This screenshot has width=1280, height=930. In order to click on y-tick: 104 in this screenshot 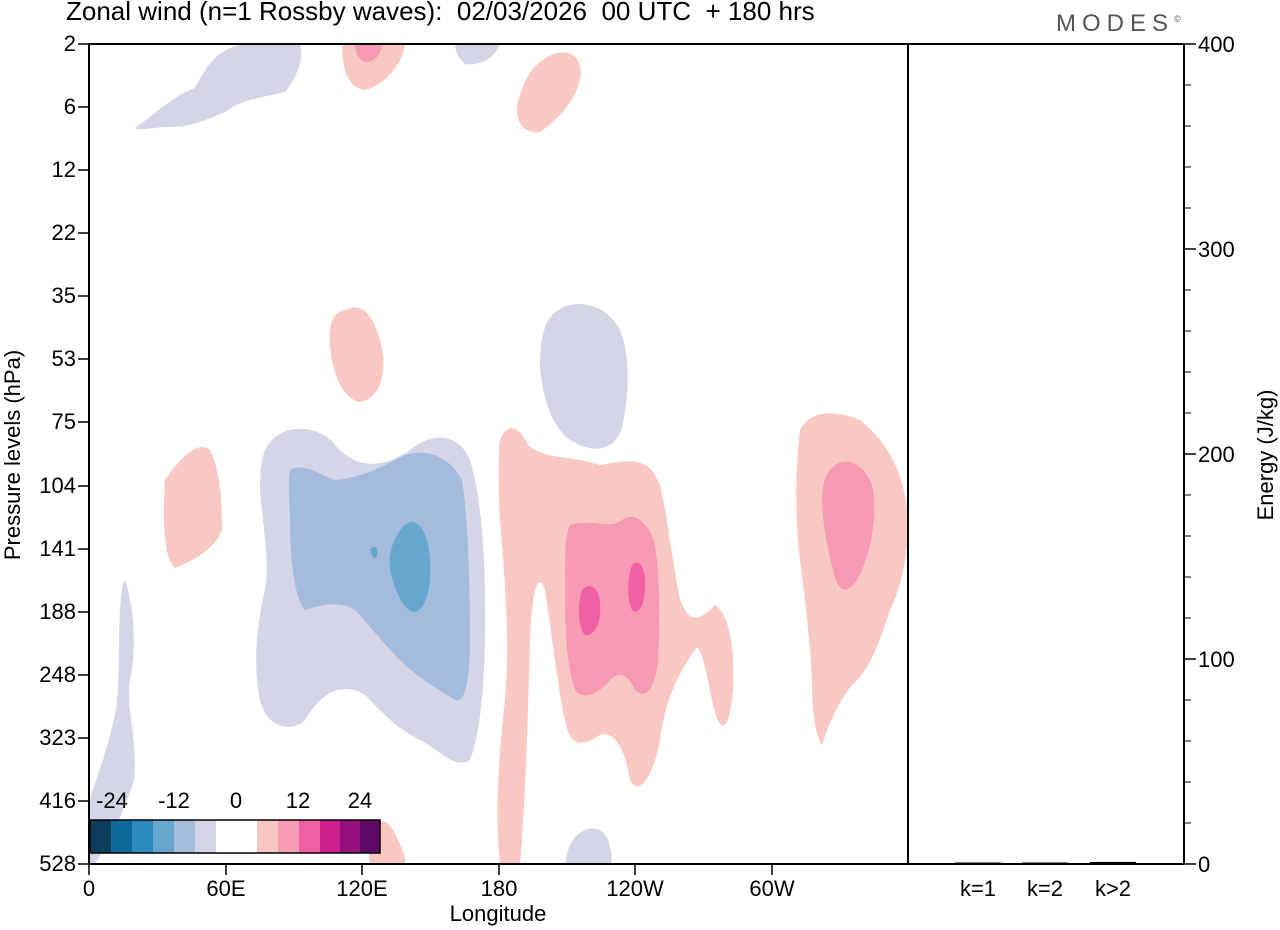, I will do `click(64, 485)`.